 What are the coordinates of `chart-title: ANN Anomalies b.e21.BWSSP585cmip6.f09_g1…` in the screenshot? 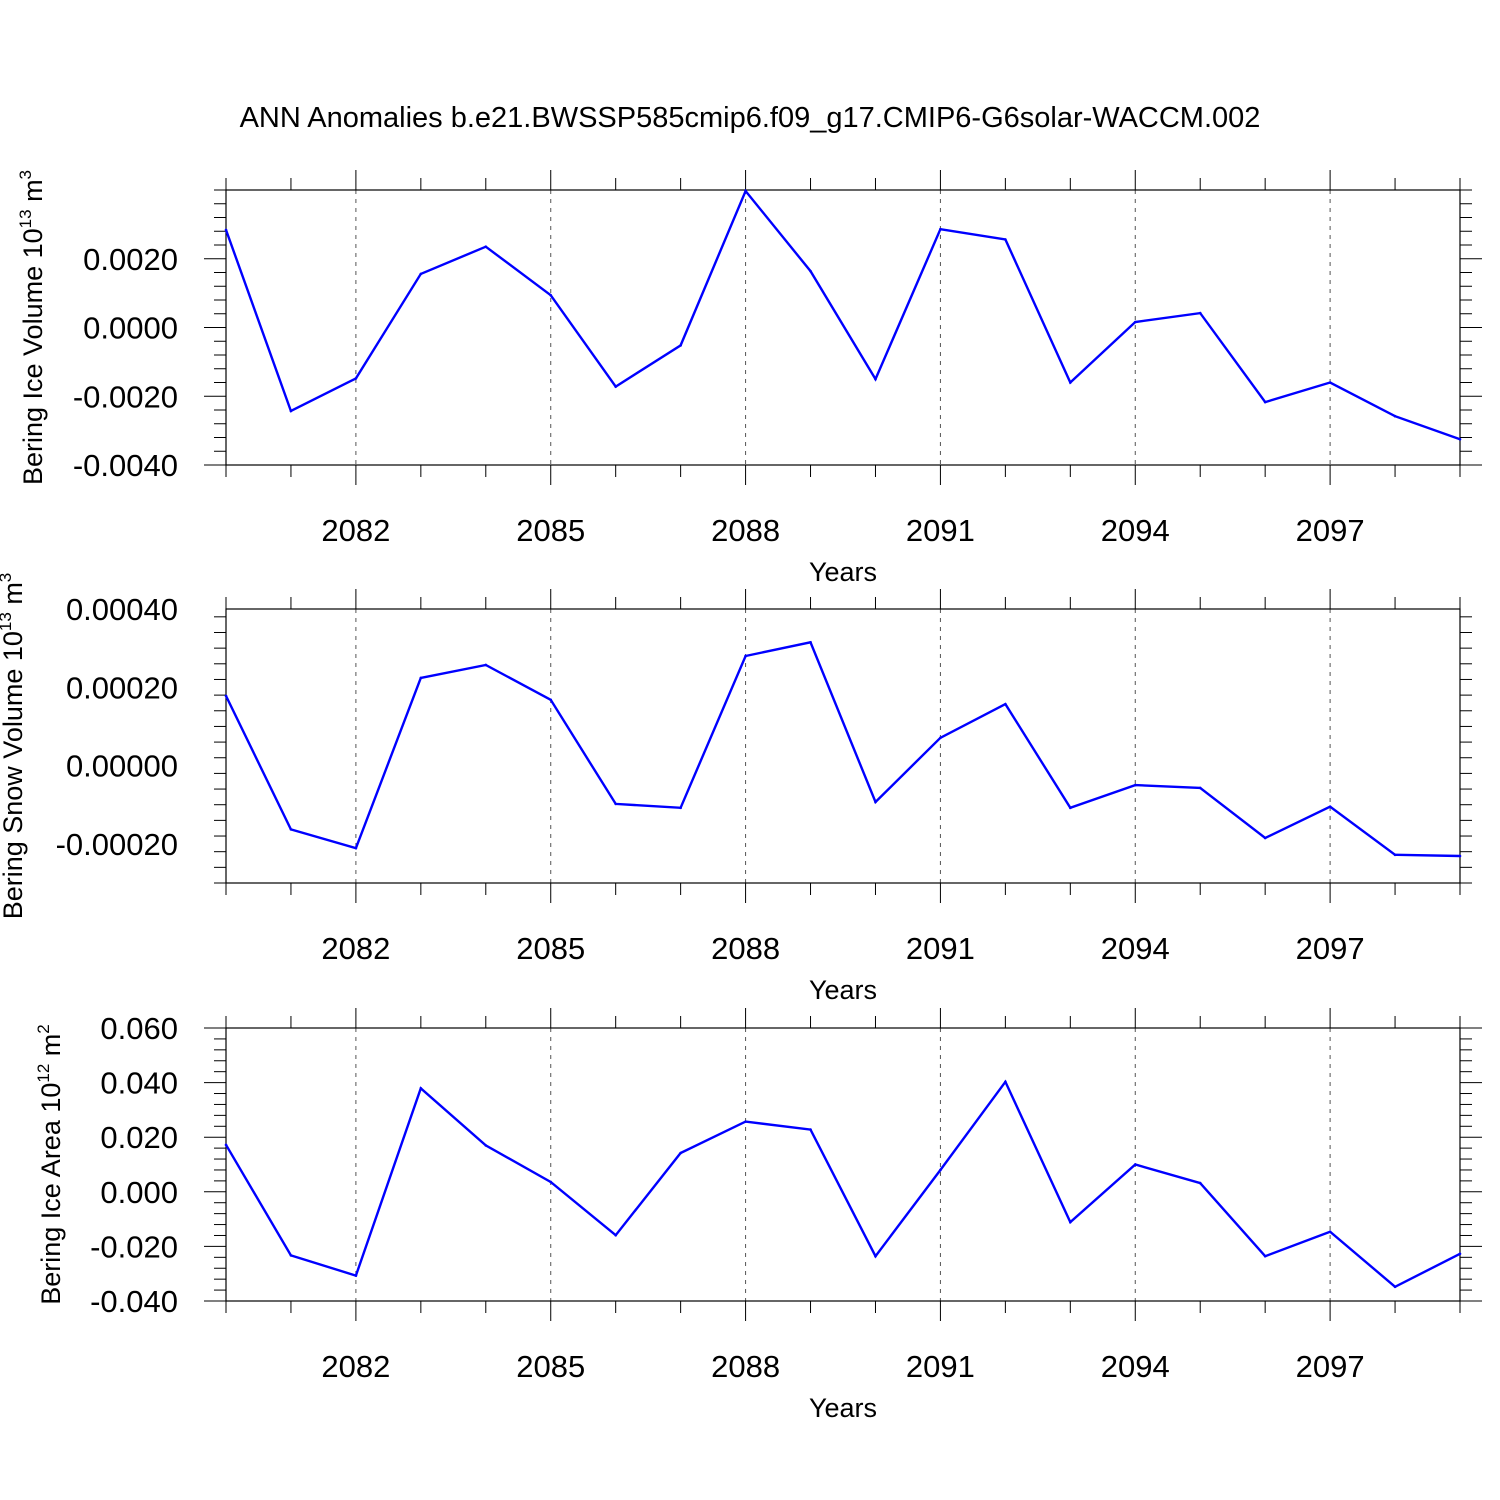 It's located at (750, 118).